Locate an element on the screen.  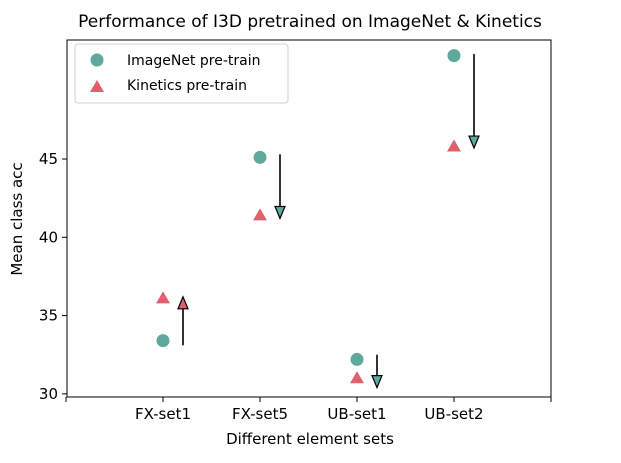
y-axis-label: Mean class acc is located at coordinates (17, 218).